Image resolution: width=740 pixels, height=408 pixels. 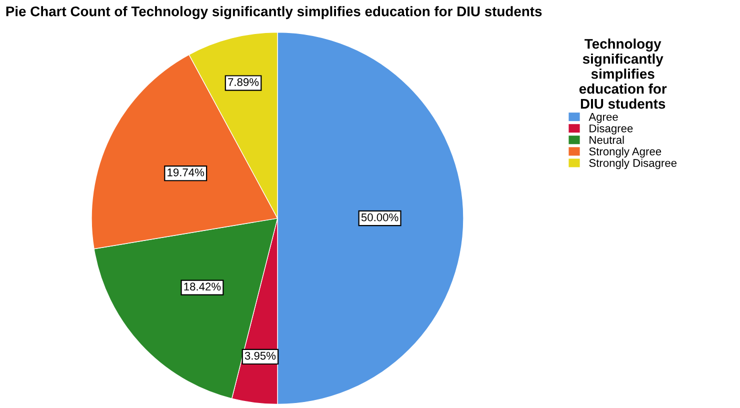 What do you see at coordinates (603, 118) in the screenshot?
I see `legend-label: Agree` at bounding box center [603, 118].